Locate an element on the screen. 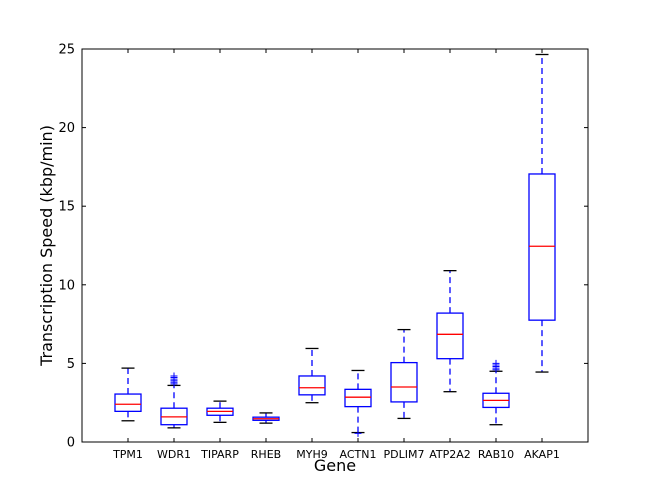 The image size is (654, 491). x-tick-label-atp2a2: ATP2A2 is located at coordinates (450, 454).